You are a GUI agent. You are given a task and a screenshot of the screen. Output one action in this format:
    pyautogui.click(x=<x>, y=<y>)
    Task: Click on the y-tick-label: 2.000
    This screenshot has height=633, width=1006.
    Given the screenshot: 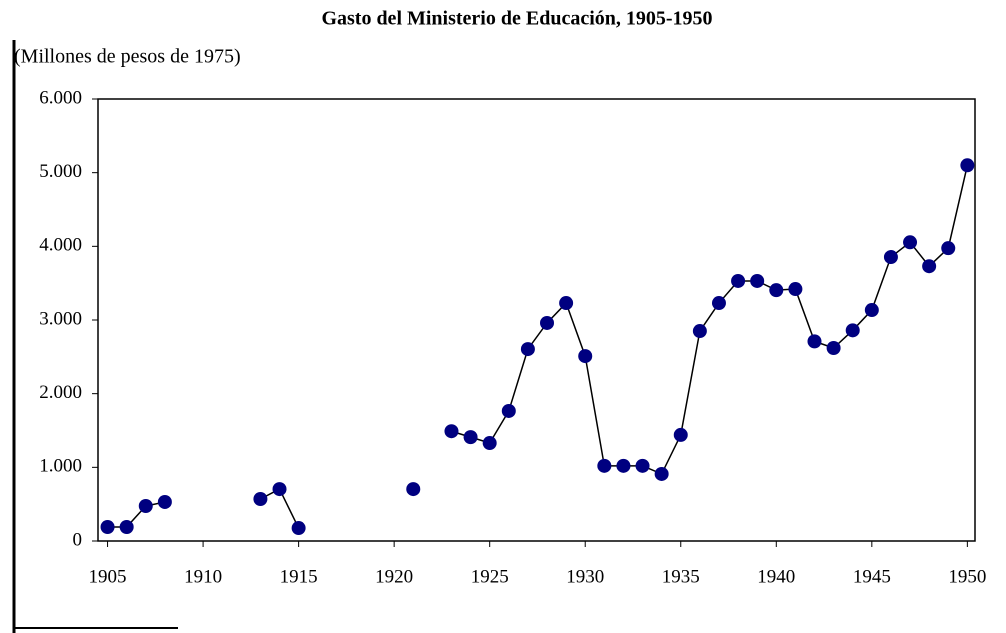 What is the action you would take?
    pyautogui.click(x=60, y=392)
    